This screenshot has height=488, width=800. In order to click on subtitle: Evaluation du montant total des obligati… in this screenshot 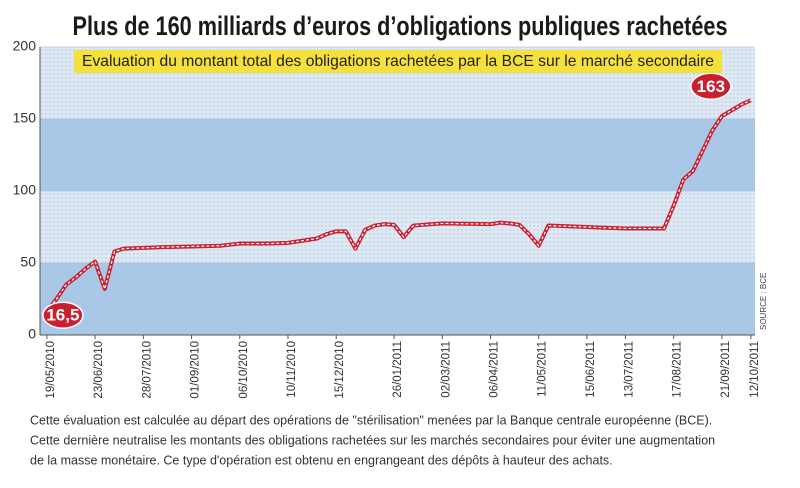, I will do `click(398, 61)`.